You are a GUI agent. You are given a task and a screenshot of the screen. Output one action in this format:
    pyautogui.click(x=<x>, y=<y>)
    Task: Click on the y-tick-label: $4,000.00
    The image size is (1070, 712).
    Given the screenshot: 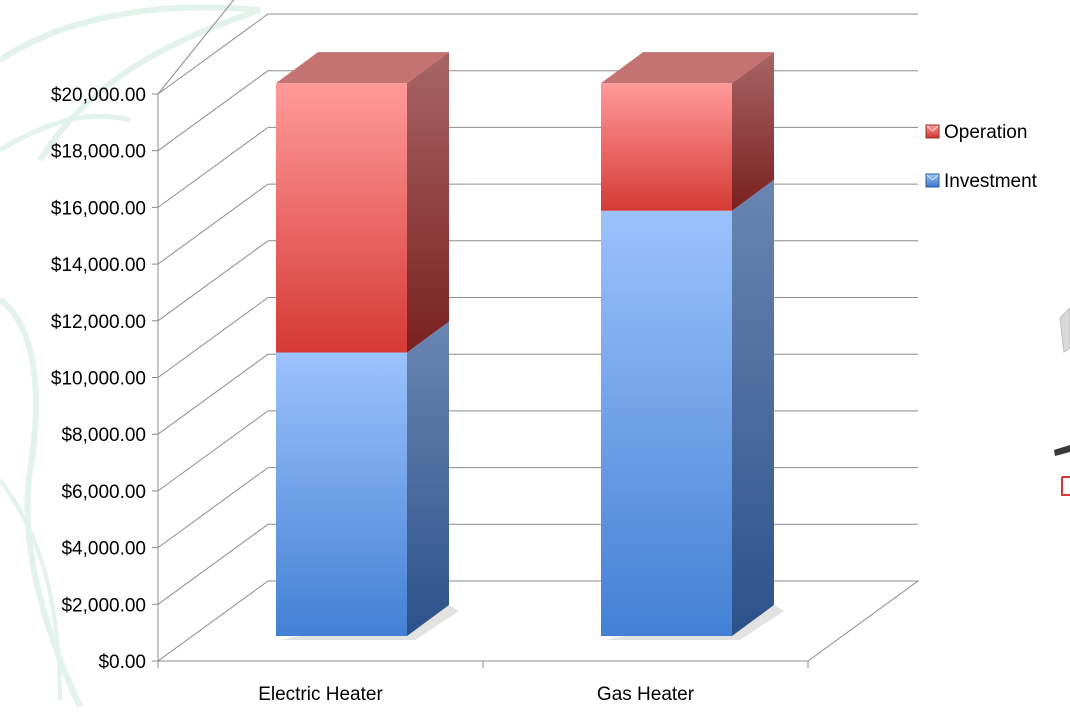 What is the action you would take?
    pyautogui.click(x=103, y=549)
    